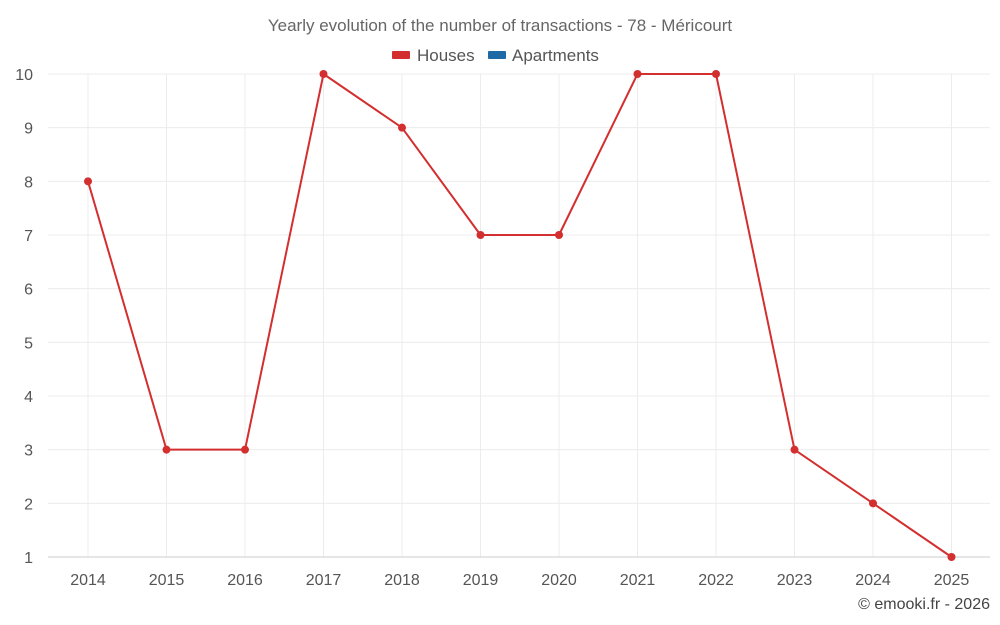 The width and height of the screenshot is (1000, 625). I want to click on x-tick-label: 2019, so click(481, 580).